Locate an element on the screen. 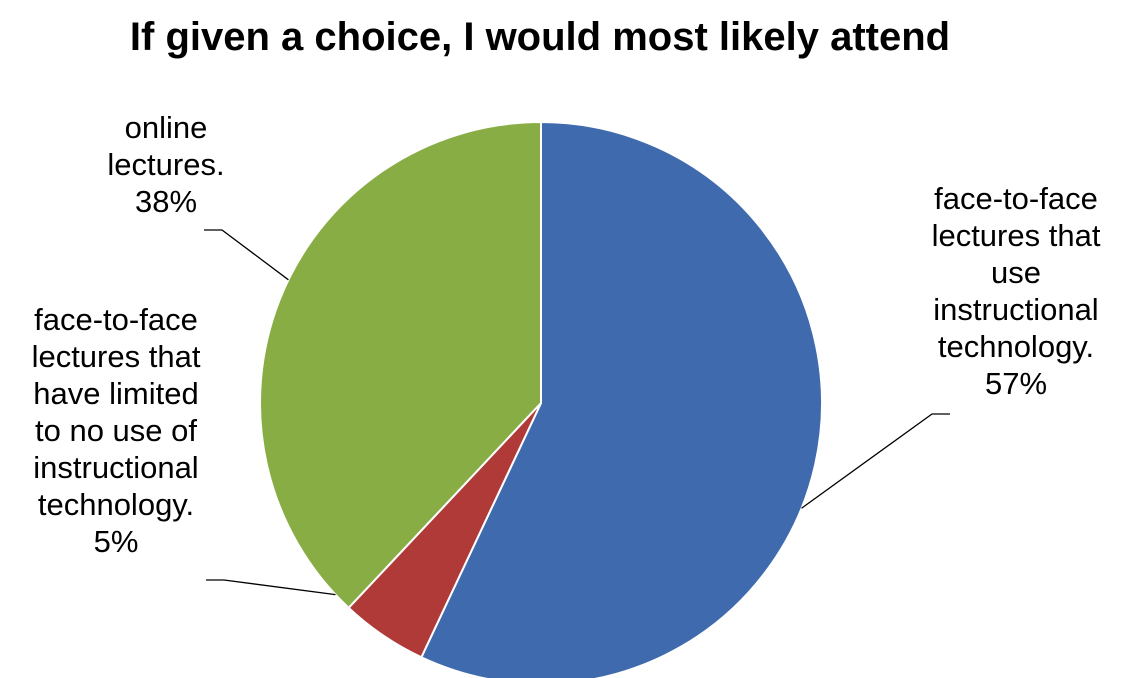 This screenshot has width=1128, height=678. slice-category-line: lectures. is located at coordinates (165, 164).